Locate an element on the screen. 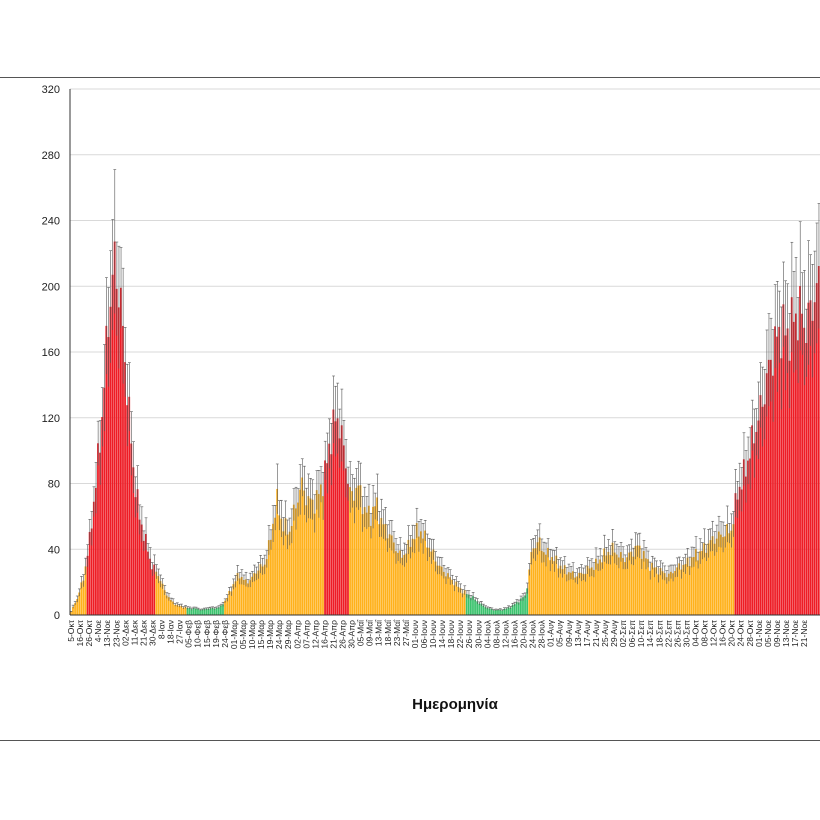 The height and width of the screenshot is (820, 820). y-tick-label: 120 is located at coordinates (51, 419).